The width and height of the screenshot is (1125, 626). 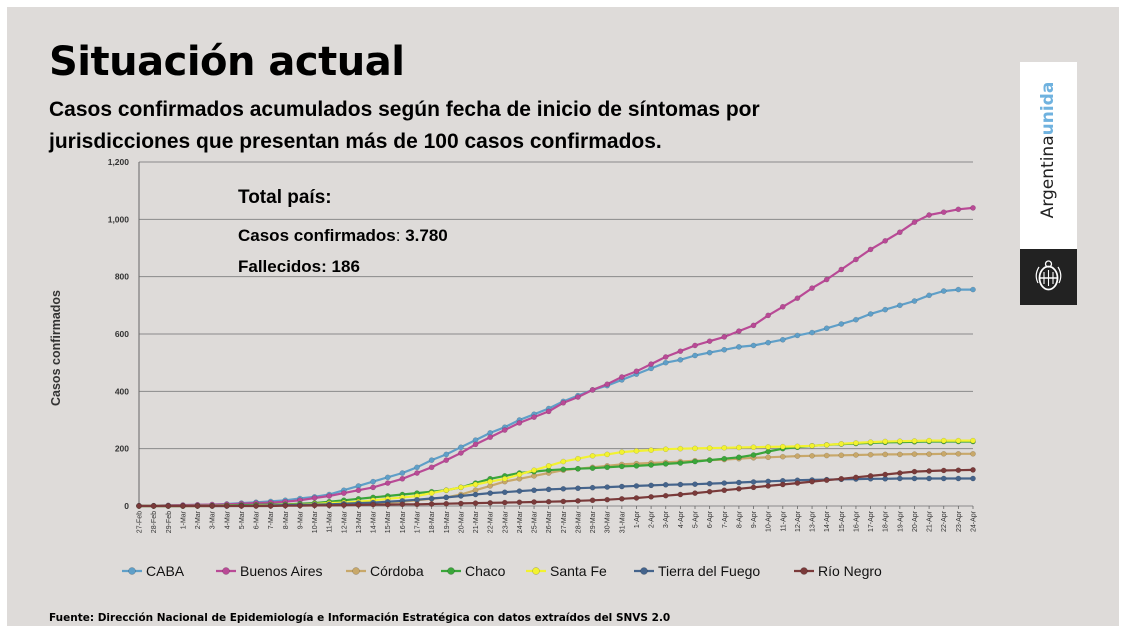 I want to click on x-tick-label: 4-Mar, so click(x=227, y=519).